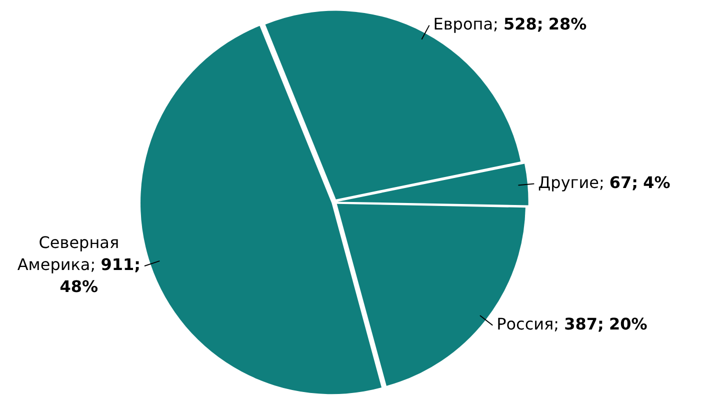  Describe the element at coordinates (604, 182) in the screenshot. I see `slice-label: Другие; 67; 4%` at that location.